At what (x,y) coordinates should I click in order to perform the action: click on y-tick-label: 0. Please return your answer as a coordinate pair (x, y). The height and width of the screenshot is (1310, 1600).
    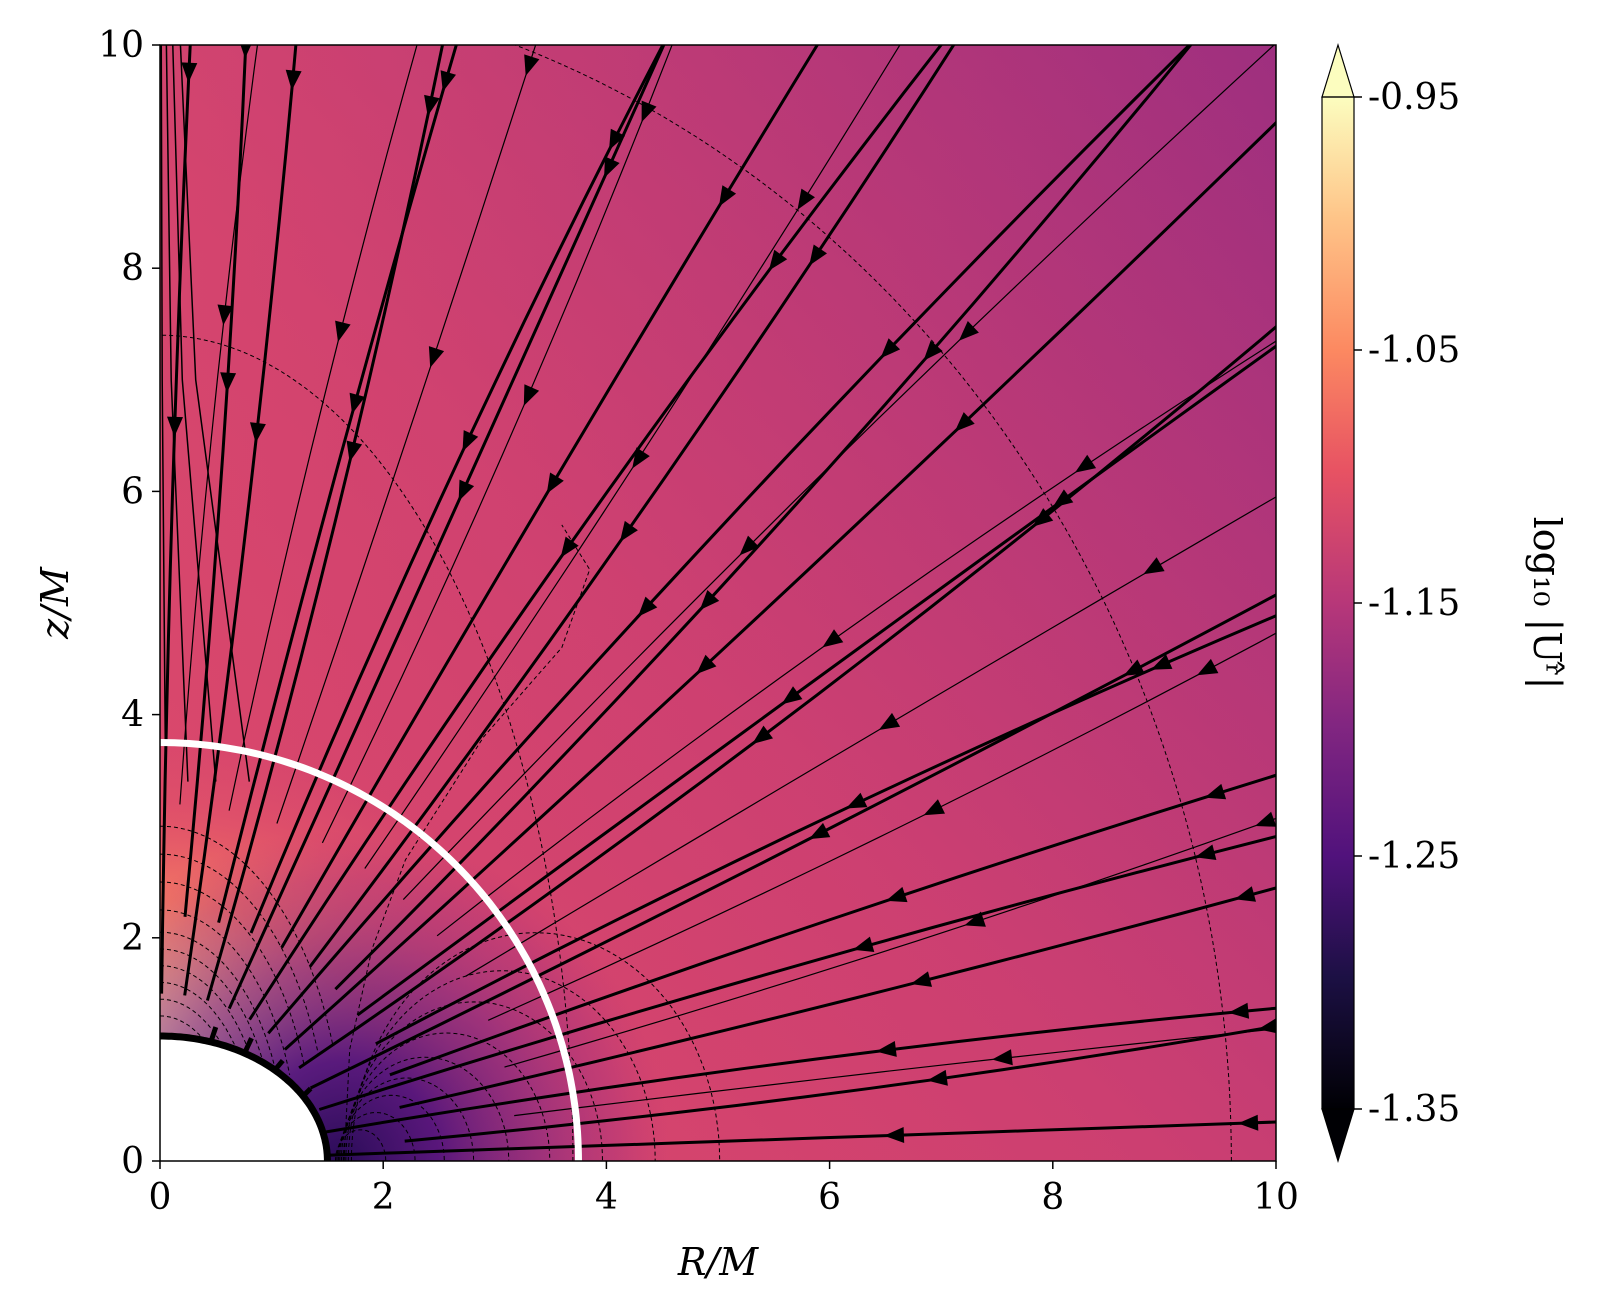
    Looking at the image, I should click on (132, 1161).